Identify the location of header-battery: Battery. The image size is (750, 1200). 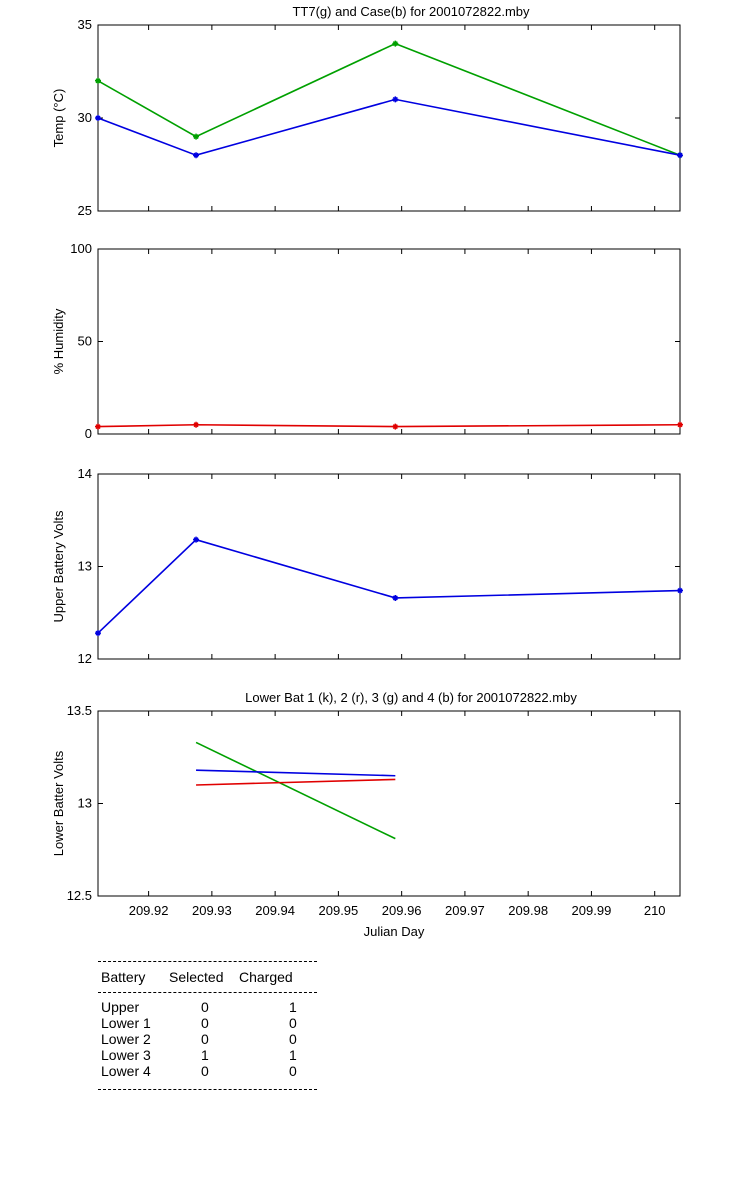
(123, 977).